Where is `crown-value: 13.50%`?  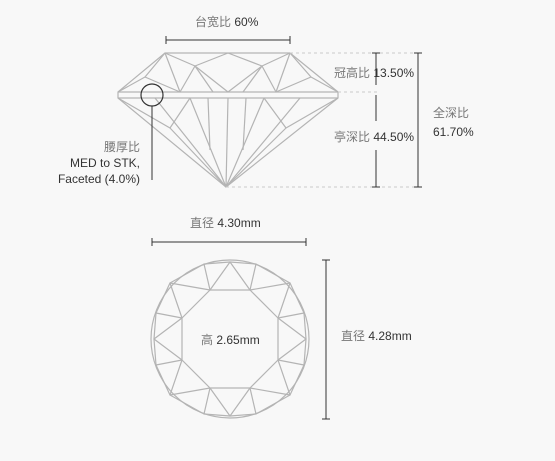
crown-value: 13.50% is located at coordinates (394, 73).